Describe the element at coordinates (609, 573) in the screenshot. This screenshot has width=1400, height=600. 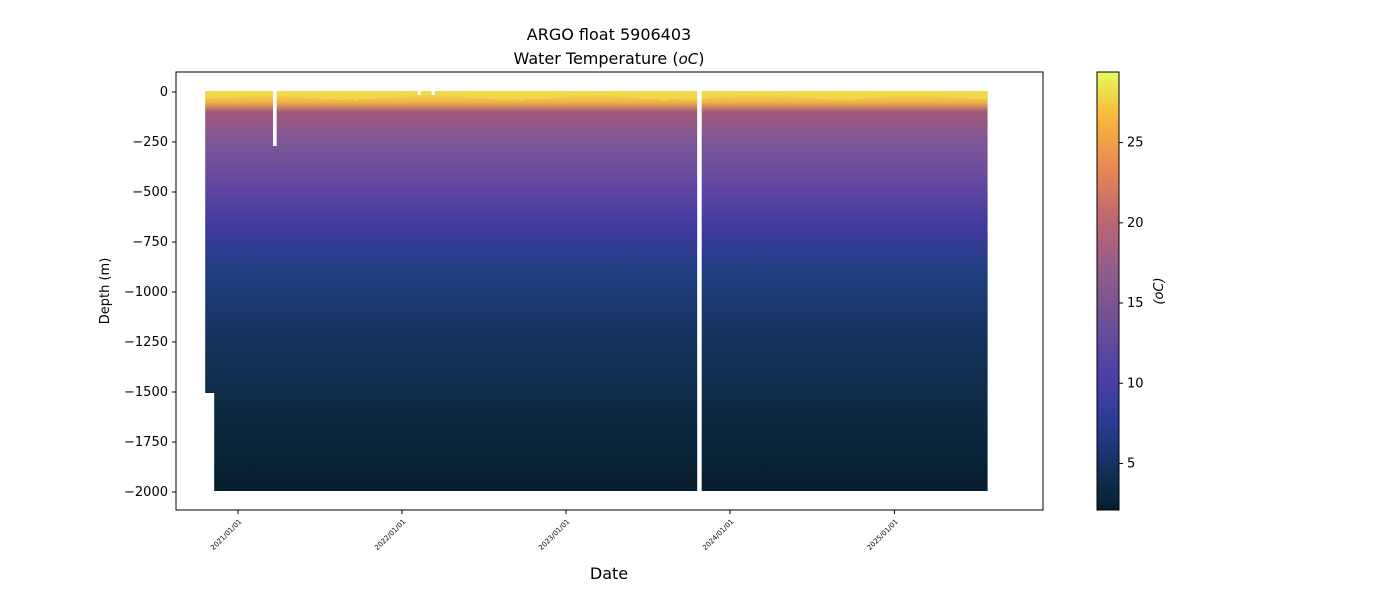
I see `x-axis-label: Date` at that location.